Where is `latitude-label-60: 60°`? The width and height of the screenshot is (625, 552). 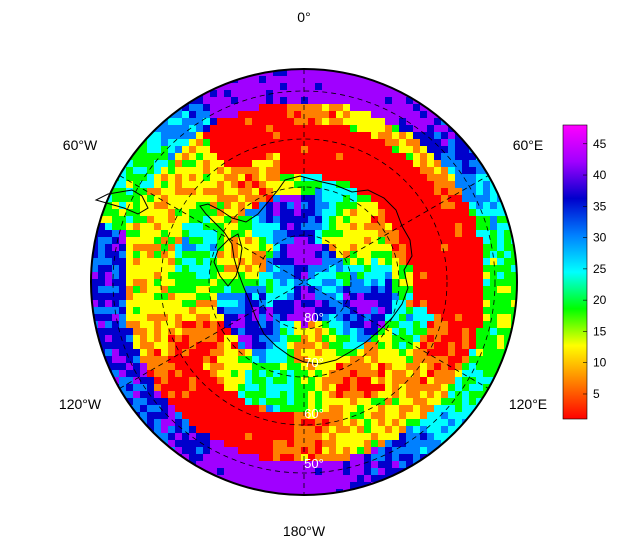 latitude-label-60: 60° is located at coordinates (314, 413).